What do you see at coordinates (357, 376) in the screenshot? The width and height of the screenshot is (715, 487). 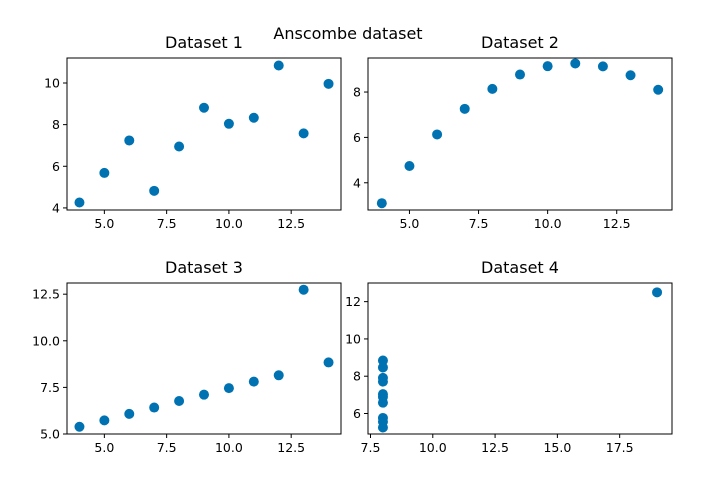 I see `dataset-4-y-tick-label: 8` at bounding box center [357, 376].